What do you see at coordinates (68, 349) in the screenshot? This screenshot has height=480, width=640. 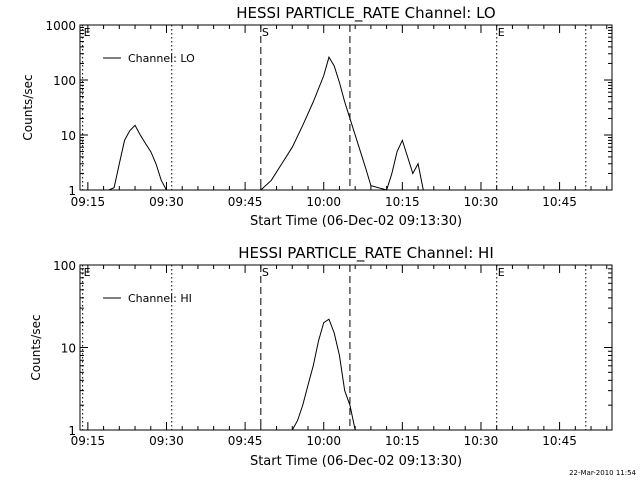 I see `hi-y-tick-label: 10` at bounding box center [68, 349].